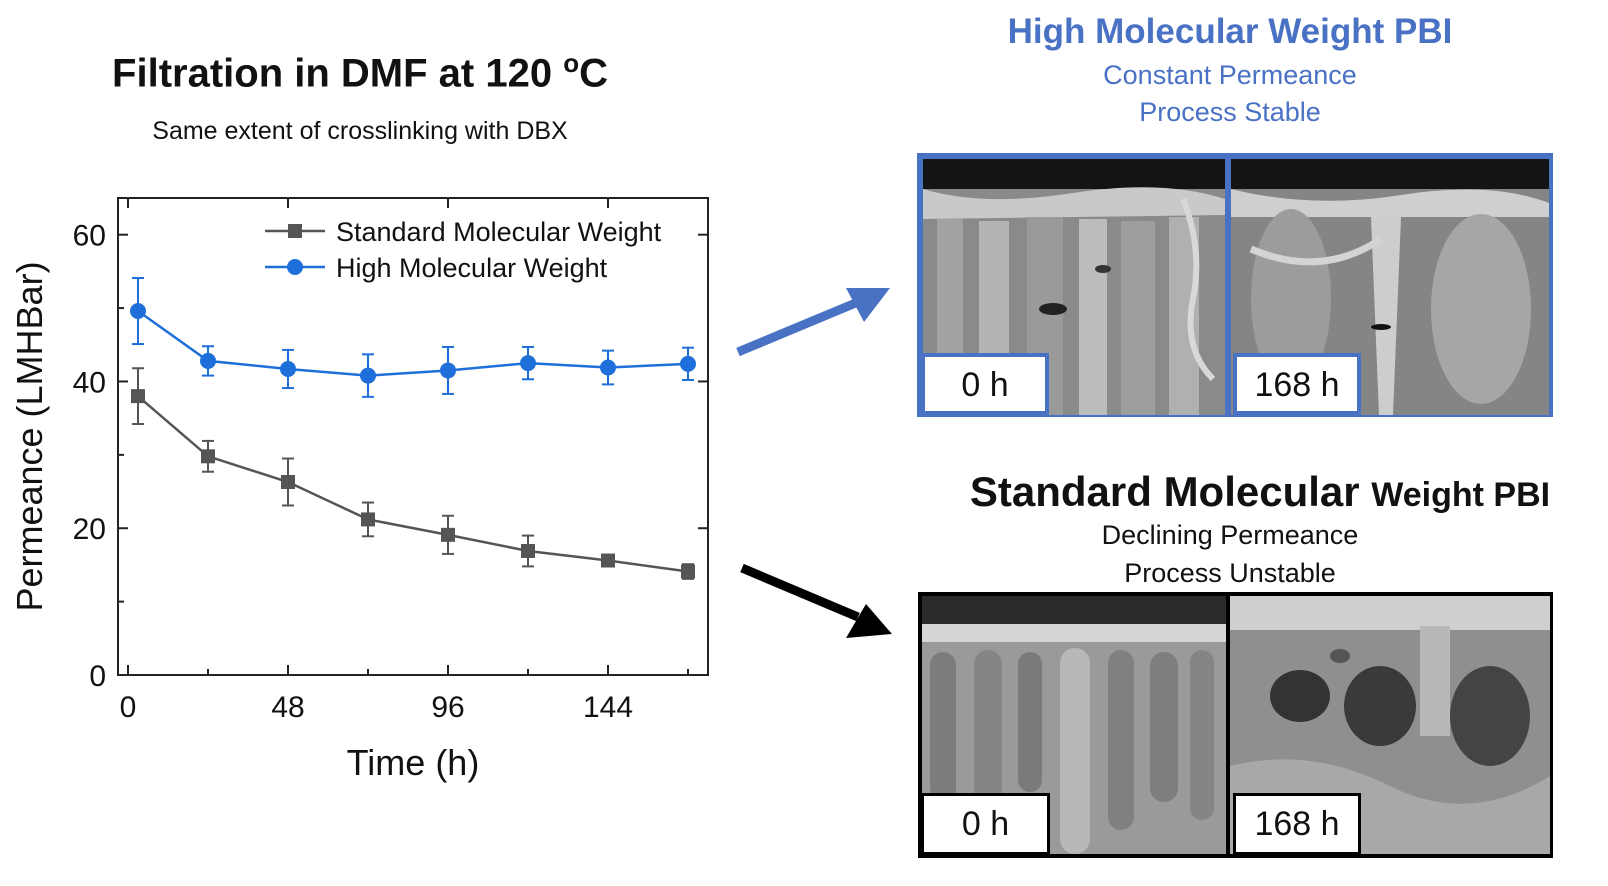 Image resolution: width=1608 pixels, height=886 pixels. I want to click on arrow-to-high-panel, so click(813, 322).